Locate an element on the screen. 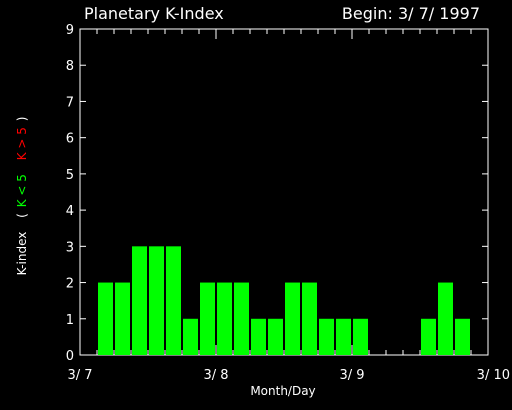 The height and width of the screenshot is (410, 512). y-axis-label-open-paren: ( is located at coordinates (22, 215).